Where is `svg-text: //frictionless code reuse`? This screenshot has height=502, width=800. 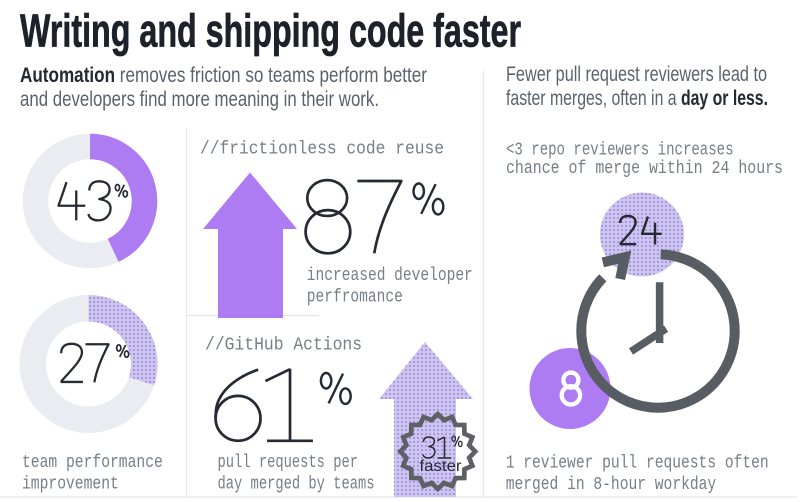 svg-text: //frictionless code reuse is located at coordinates (322, 149).